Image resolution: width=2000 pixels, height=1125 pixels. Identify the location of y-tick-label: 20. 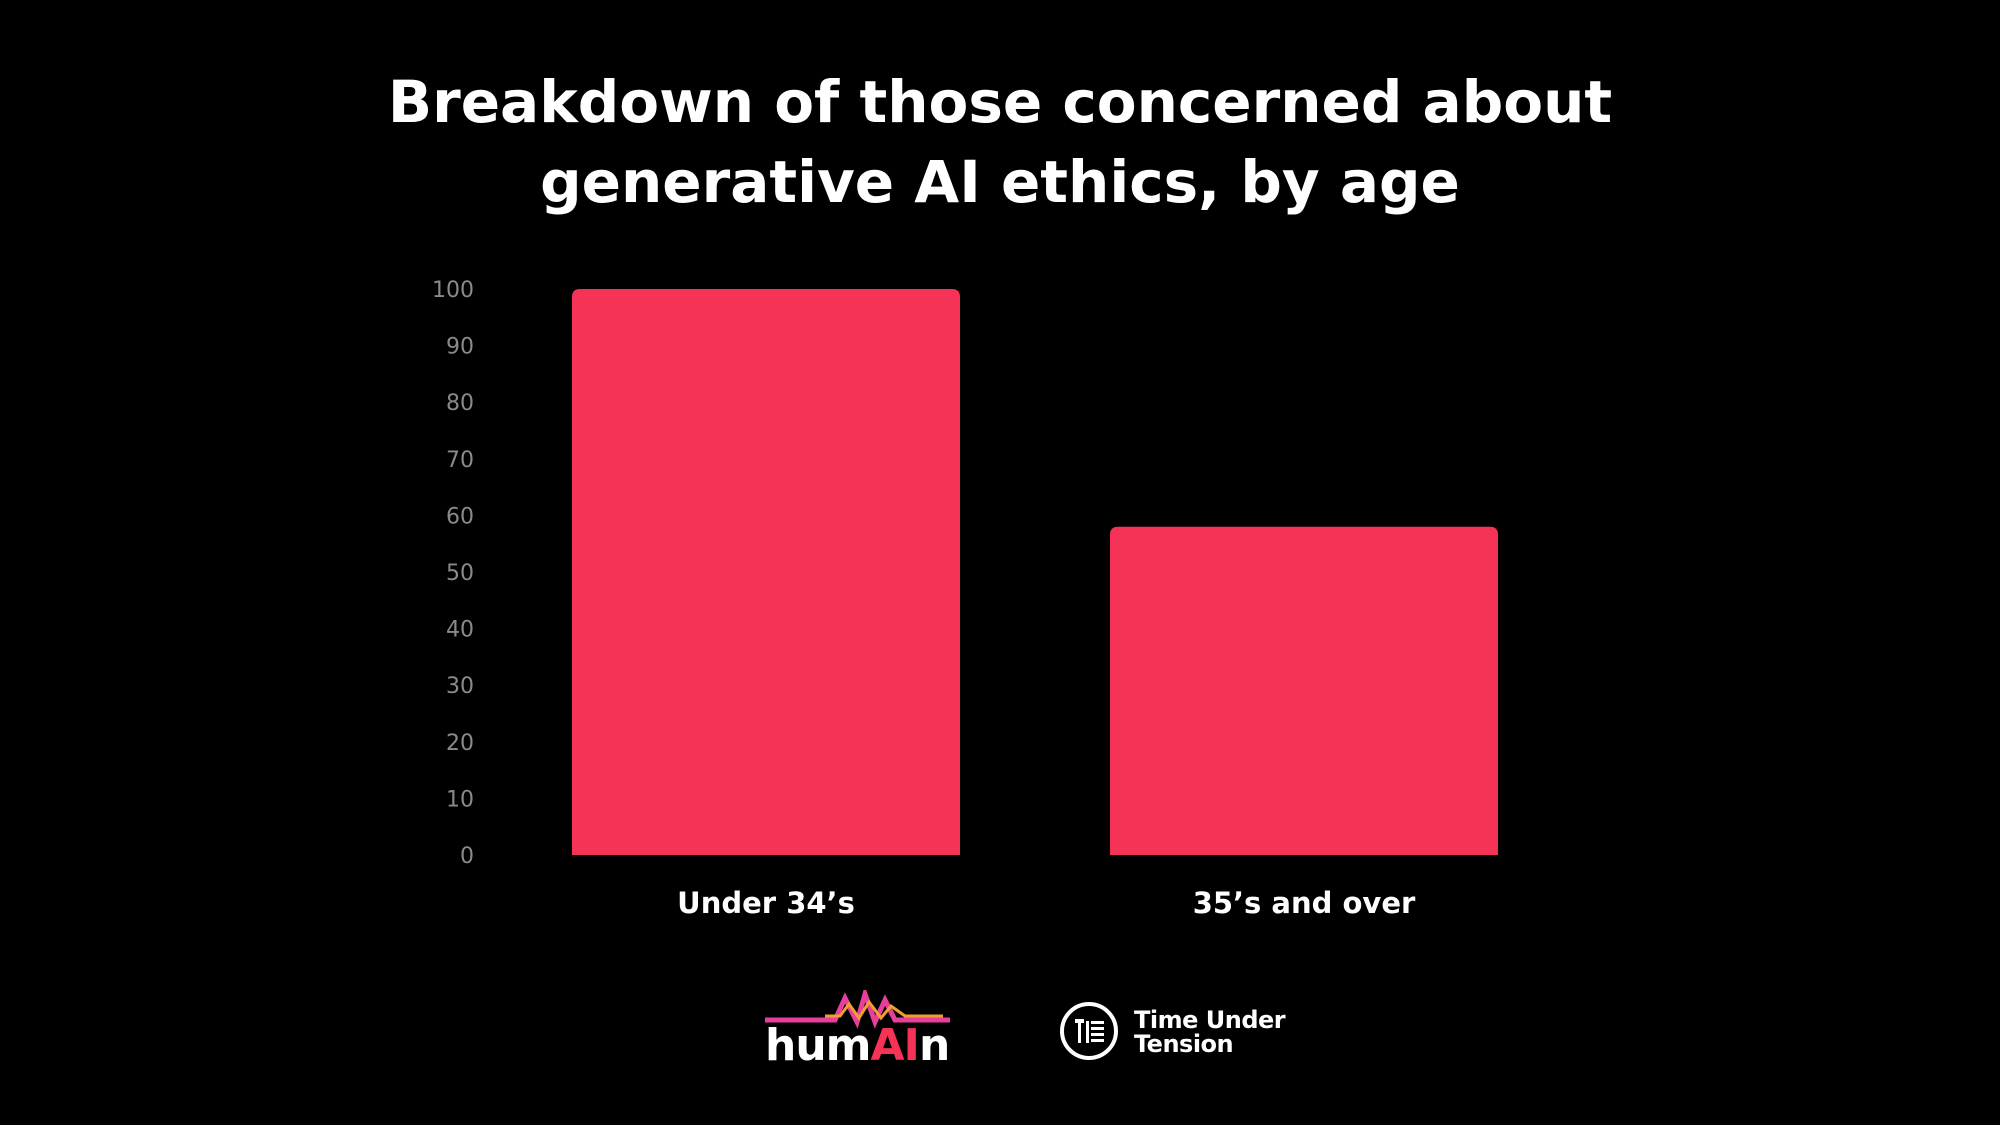
(460, 743).